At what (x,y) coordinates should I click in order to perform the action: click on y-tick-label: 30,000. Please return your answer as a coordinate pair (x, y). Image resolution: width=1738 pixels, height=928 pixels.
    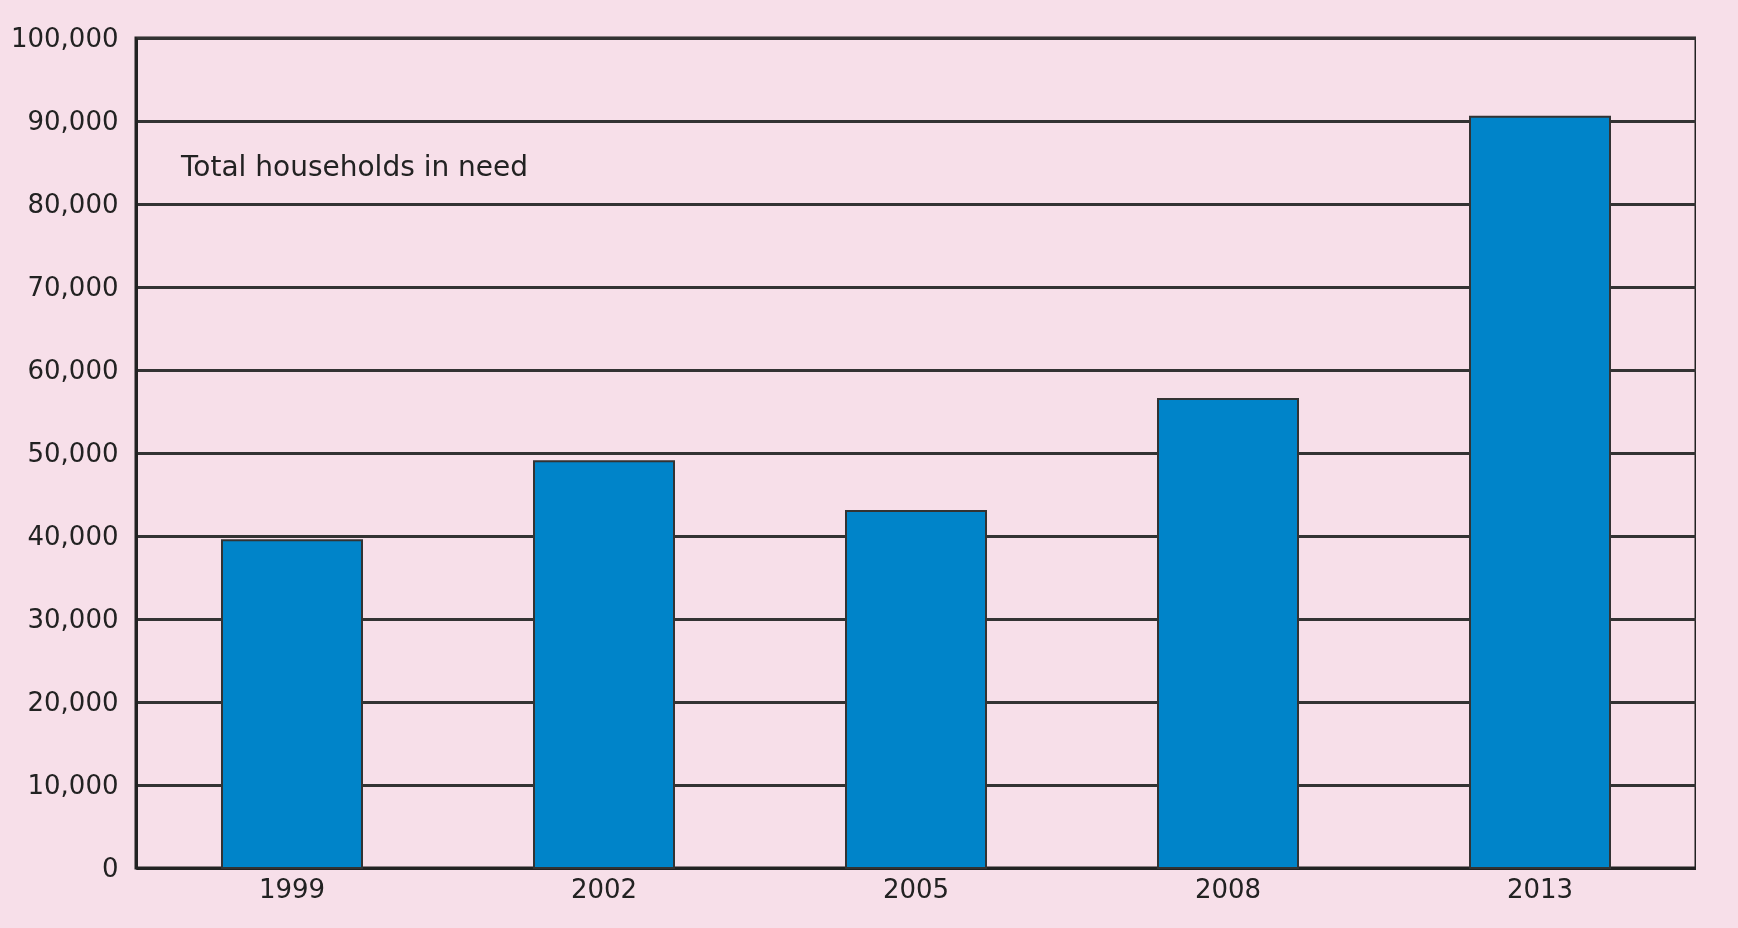
    Looking at the image, I should click on (73, 618).